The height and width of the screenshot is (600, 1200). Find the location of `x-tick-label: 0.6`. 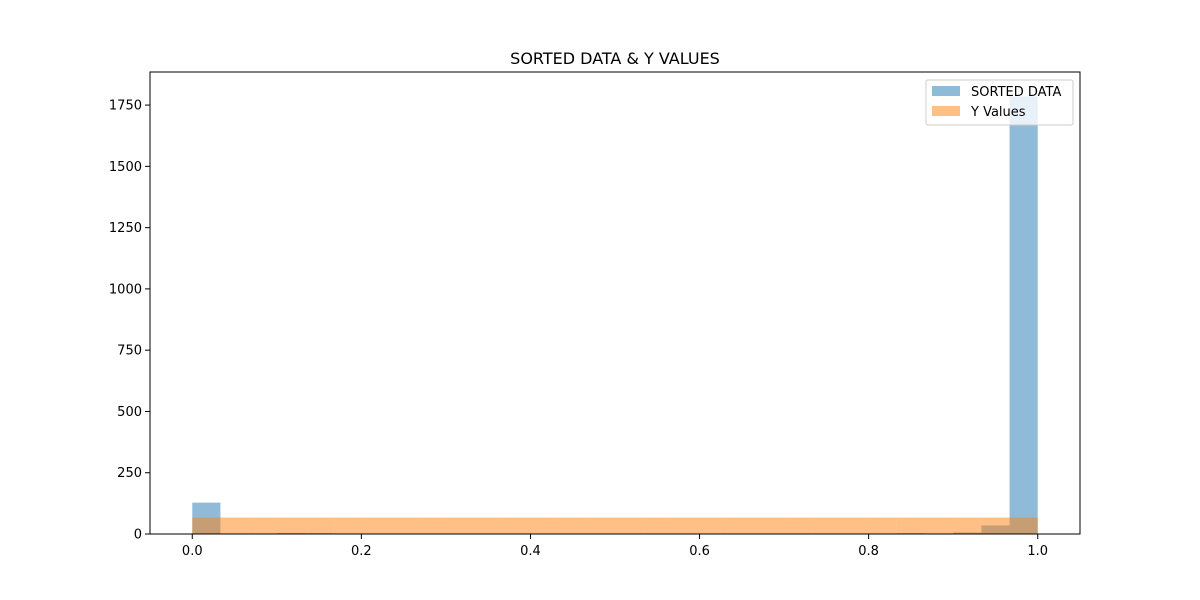

x-tick-label: 0.6 is located at coordinates (699, 551).